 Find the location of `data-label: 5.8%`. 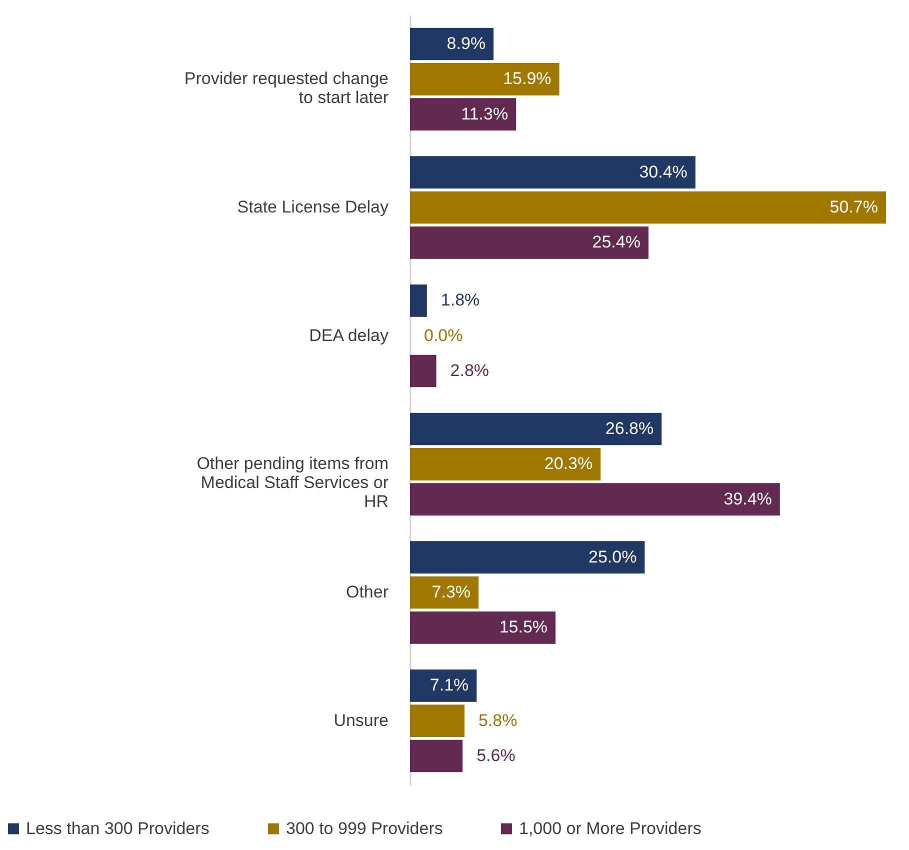

data-label: 5.8% is located at coordinates (498, 720).